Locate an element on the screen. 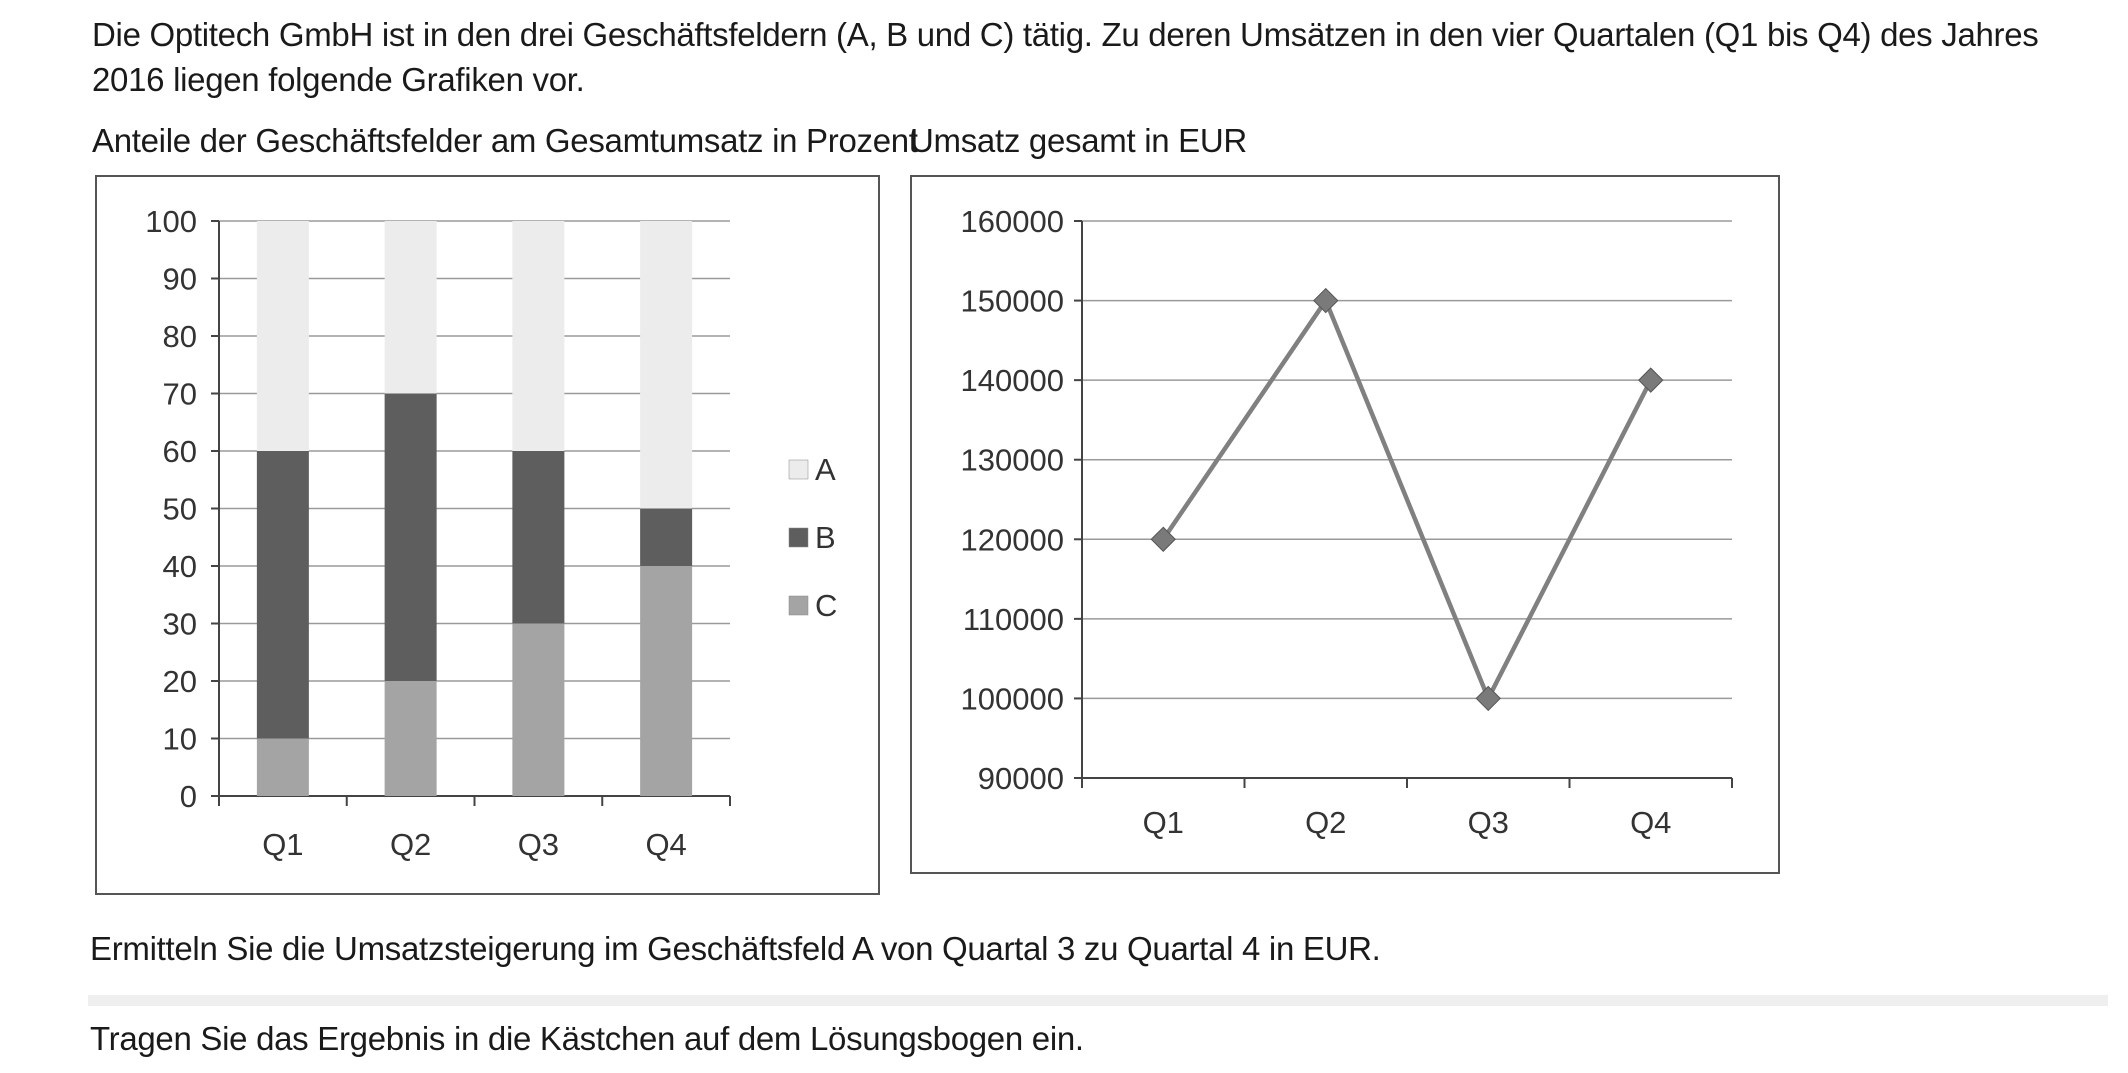  y-tick-label: 100000 is located at coordinates (1012, 698).